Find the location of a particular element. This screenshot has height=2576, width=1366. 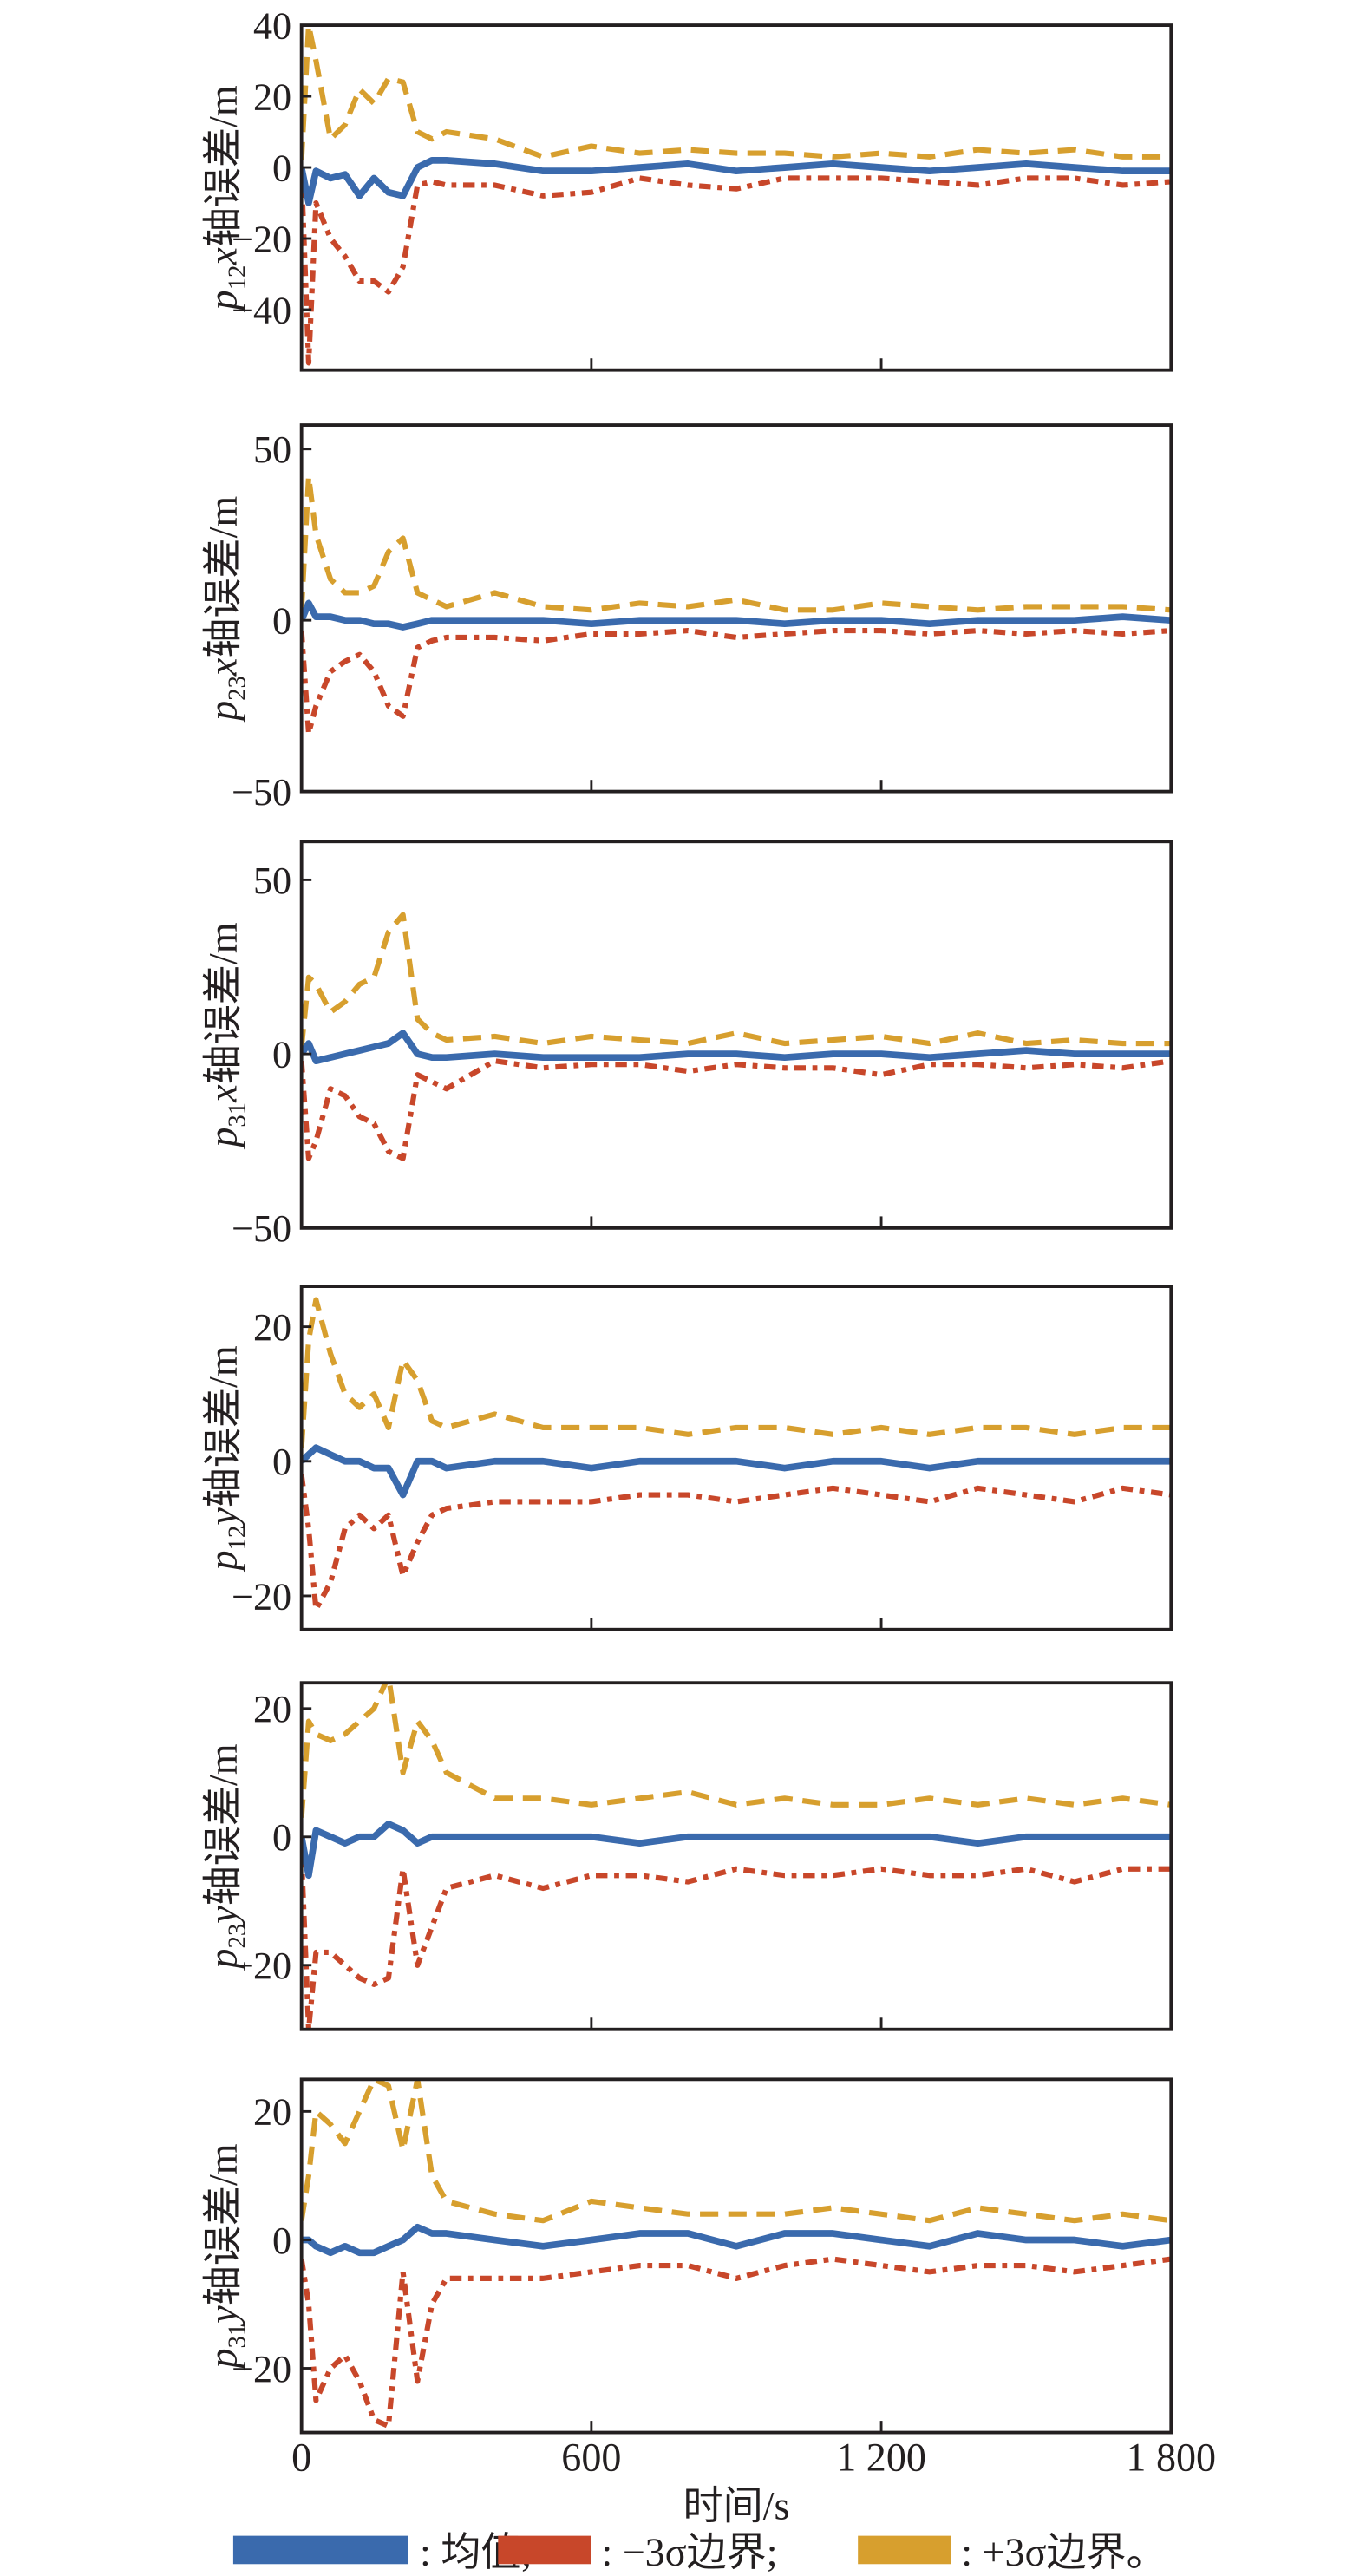

x-tick-label: 1 800 is located at coordinates (1171, 2457).